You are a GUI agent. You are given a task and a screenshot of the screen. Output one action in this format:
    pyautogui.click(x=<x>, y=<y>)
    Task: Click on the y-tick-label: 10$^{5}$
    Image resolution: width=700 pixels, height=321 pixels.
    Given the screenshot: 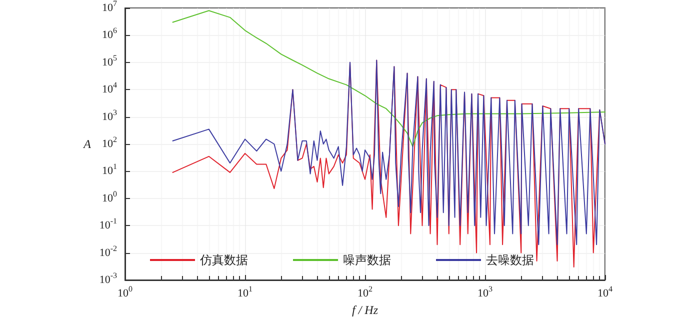 What is the action you would take?
    pyautogui.click(x=109, y=60)
    